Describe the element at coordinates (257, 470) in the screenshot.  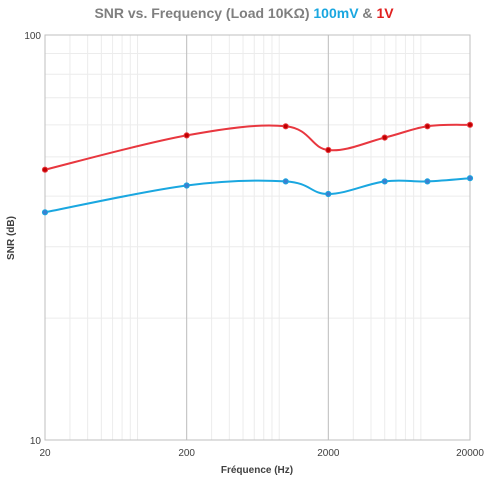
I see `x-axis-label: Fréquence (Hz)` at that location.